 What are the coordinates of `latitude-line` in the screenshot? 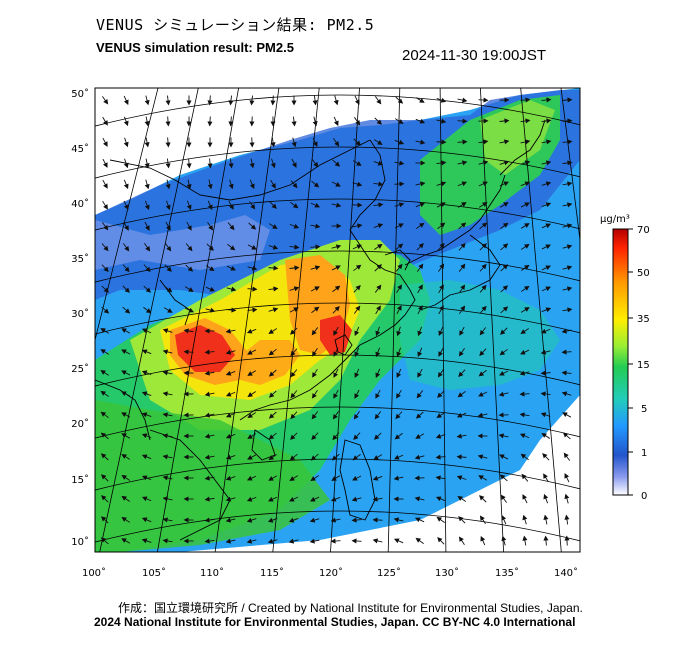 It's located at (337, 526).